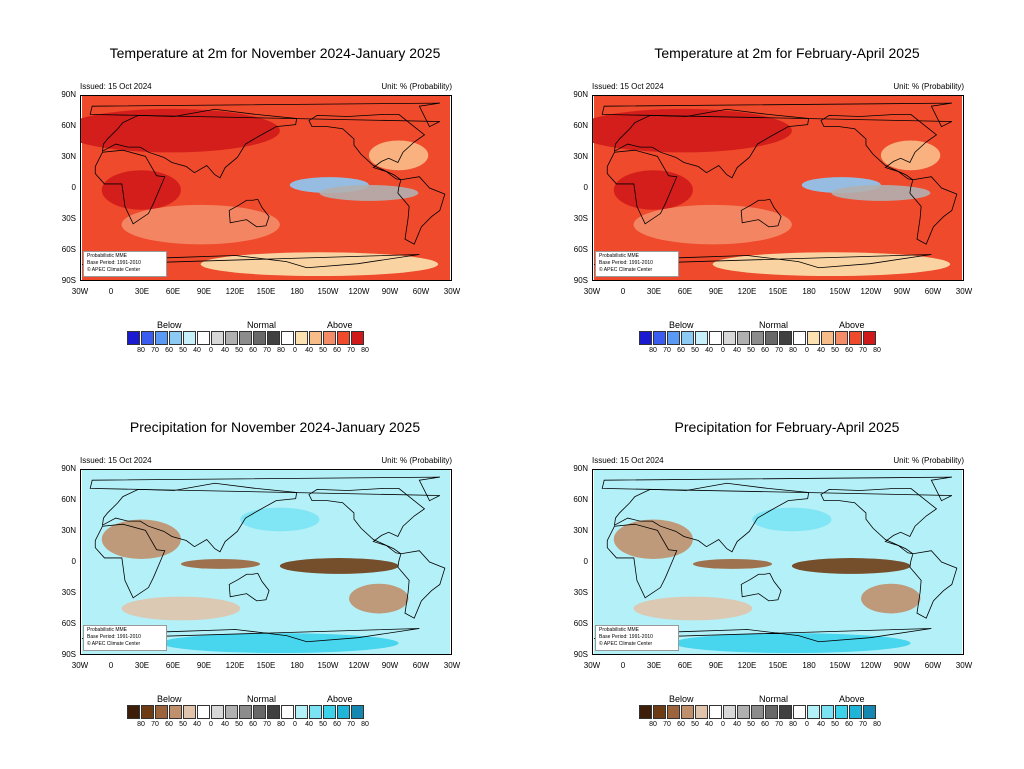 This screenshot has height=769, width=1024. What do you see at coordinates (142, 665) in the screenshot?
I see `lon-label: 30E` at bounding box center [142, 665].